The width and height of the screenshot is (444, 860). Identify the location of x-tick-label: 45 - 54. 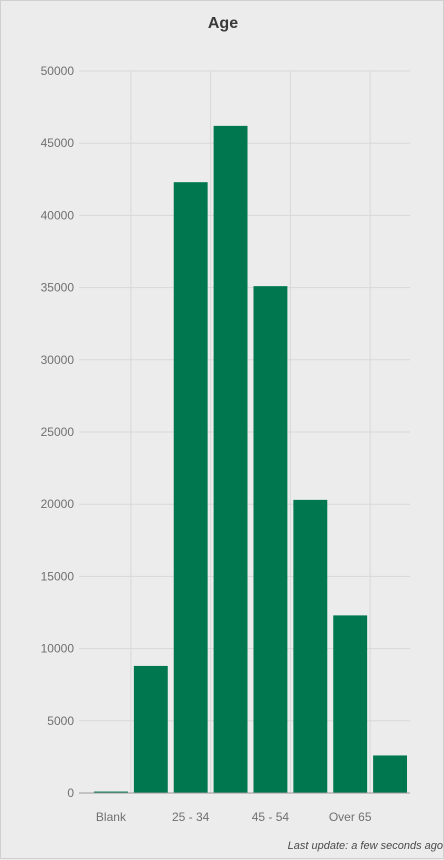
(271, 817).